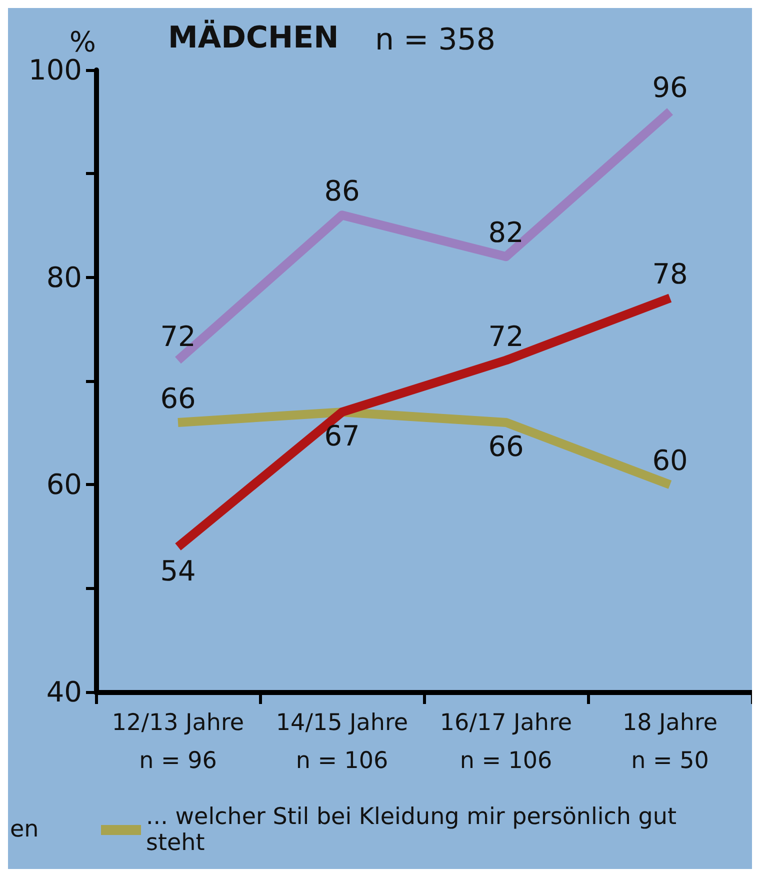 The height and width of the screenshot is (877, 760). I want to click on y-tick-label: 60, so click(64, 485).